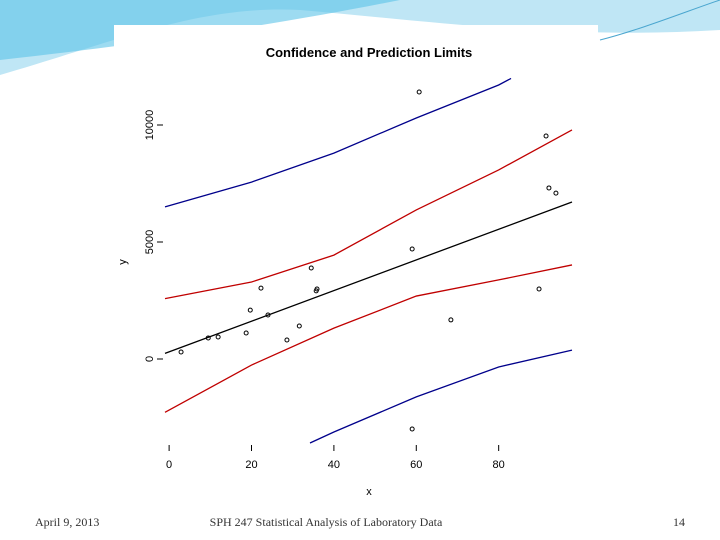 This screenshot has width=720, height=540. I want to click on chart-title: Confidence and Prediction Limits, so click(369, 52).